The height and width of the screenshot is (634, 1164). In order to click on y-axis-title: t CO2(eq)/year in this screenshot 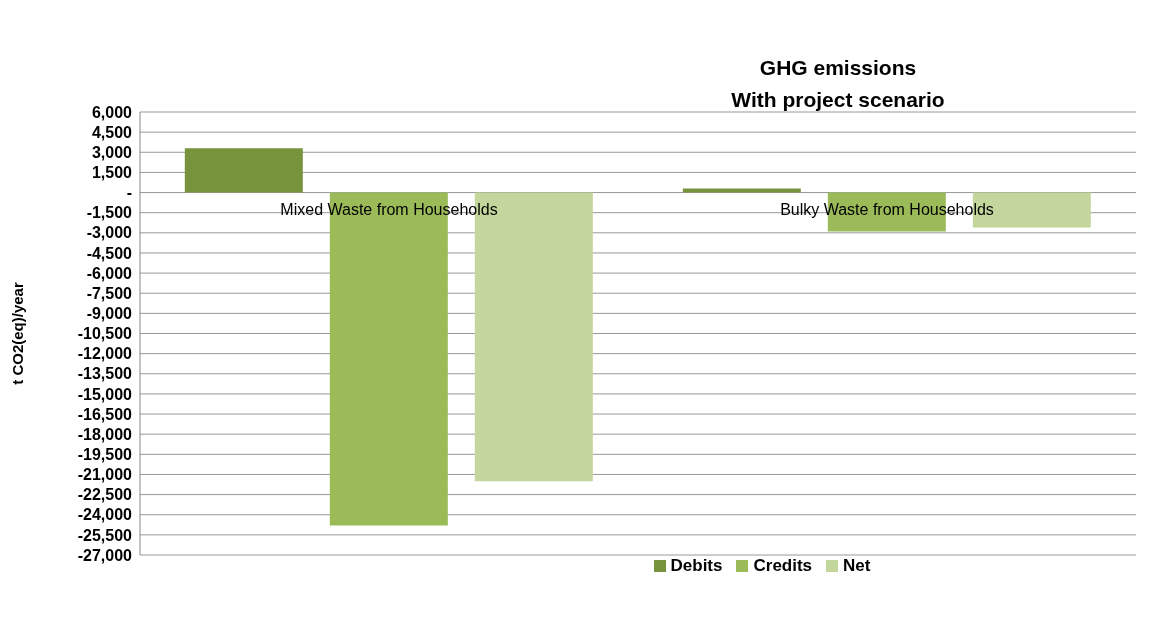, I will do `click(18, 333)`.